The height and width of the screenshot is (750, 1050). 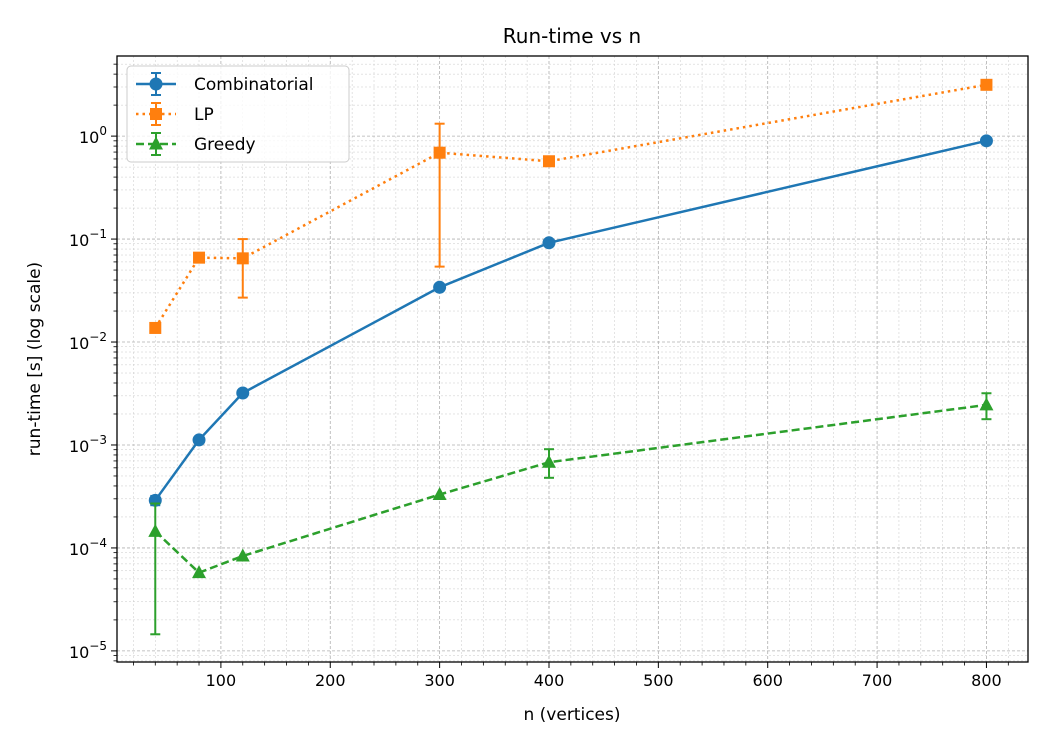 I want to click on x-tick-label: 100, so click(x=221, y=680).